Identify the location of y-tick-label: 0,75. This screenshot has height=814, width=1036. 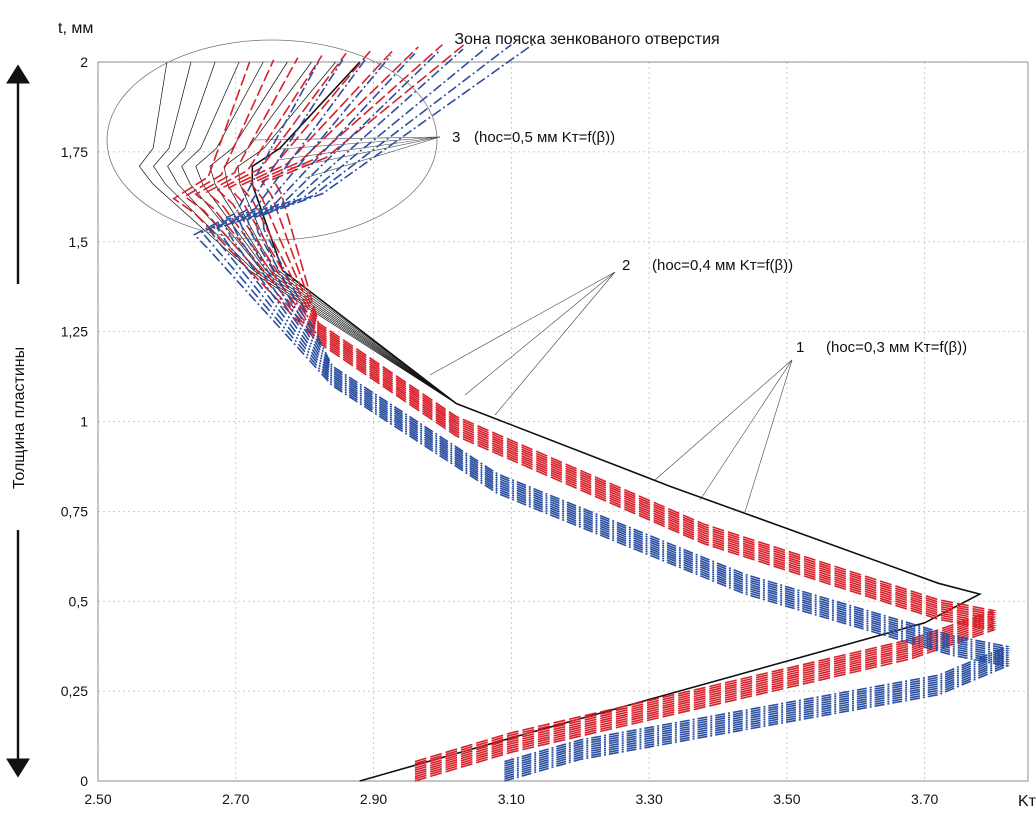
(74, 511).